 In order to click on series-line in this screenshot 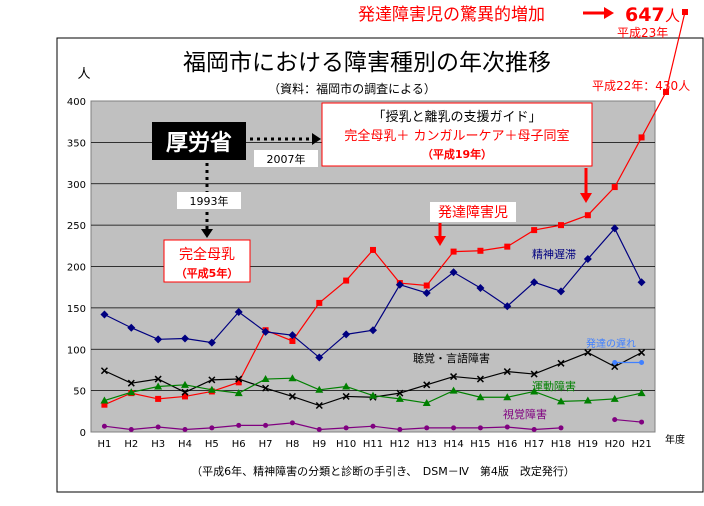, I will do `click(333, 426)`.